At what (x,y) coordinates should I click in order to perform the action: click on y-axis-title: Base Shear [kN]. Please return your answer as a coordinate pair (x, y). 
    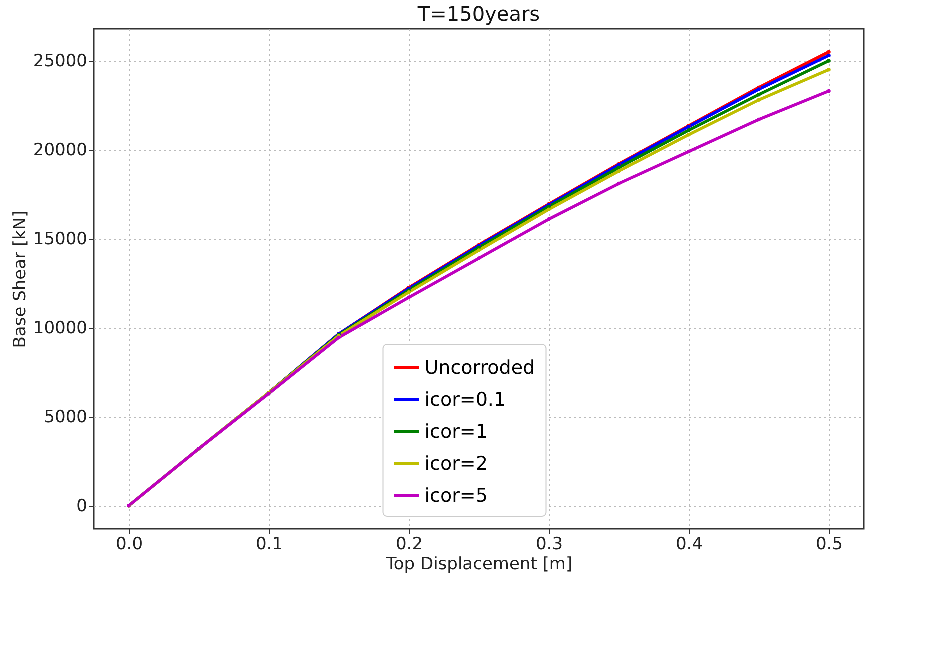
    Looking at the image, I should click on (20, 279).